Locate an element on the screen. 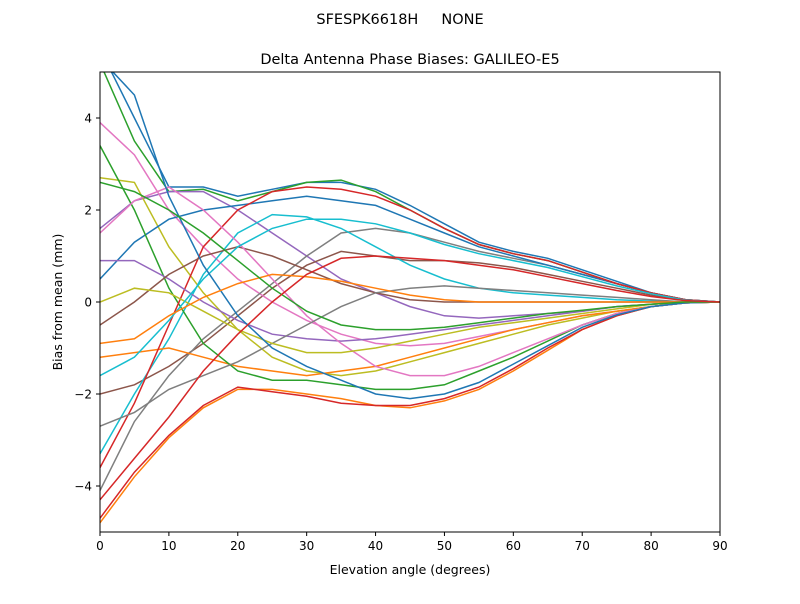 The image size is (800, 604). y-tick-label: −2 is located at coordinates (83, 395).